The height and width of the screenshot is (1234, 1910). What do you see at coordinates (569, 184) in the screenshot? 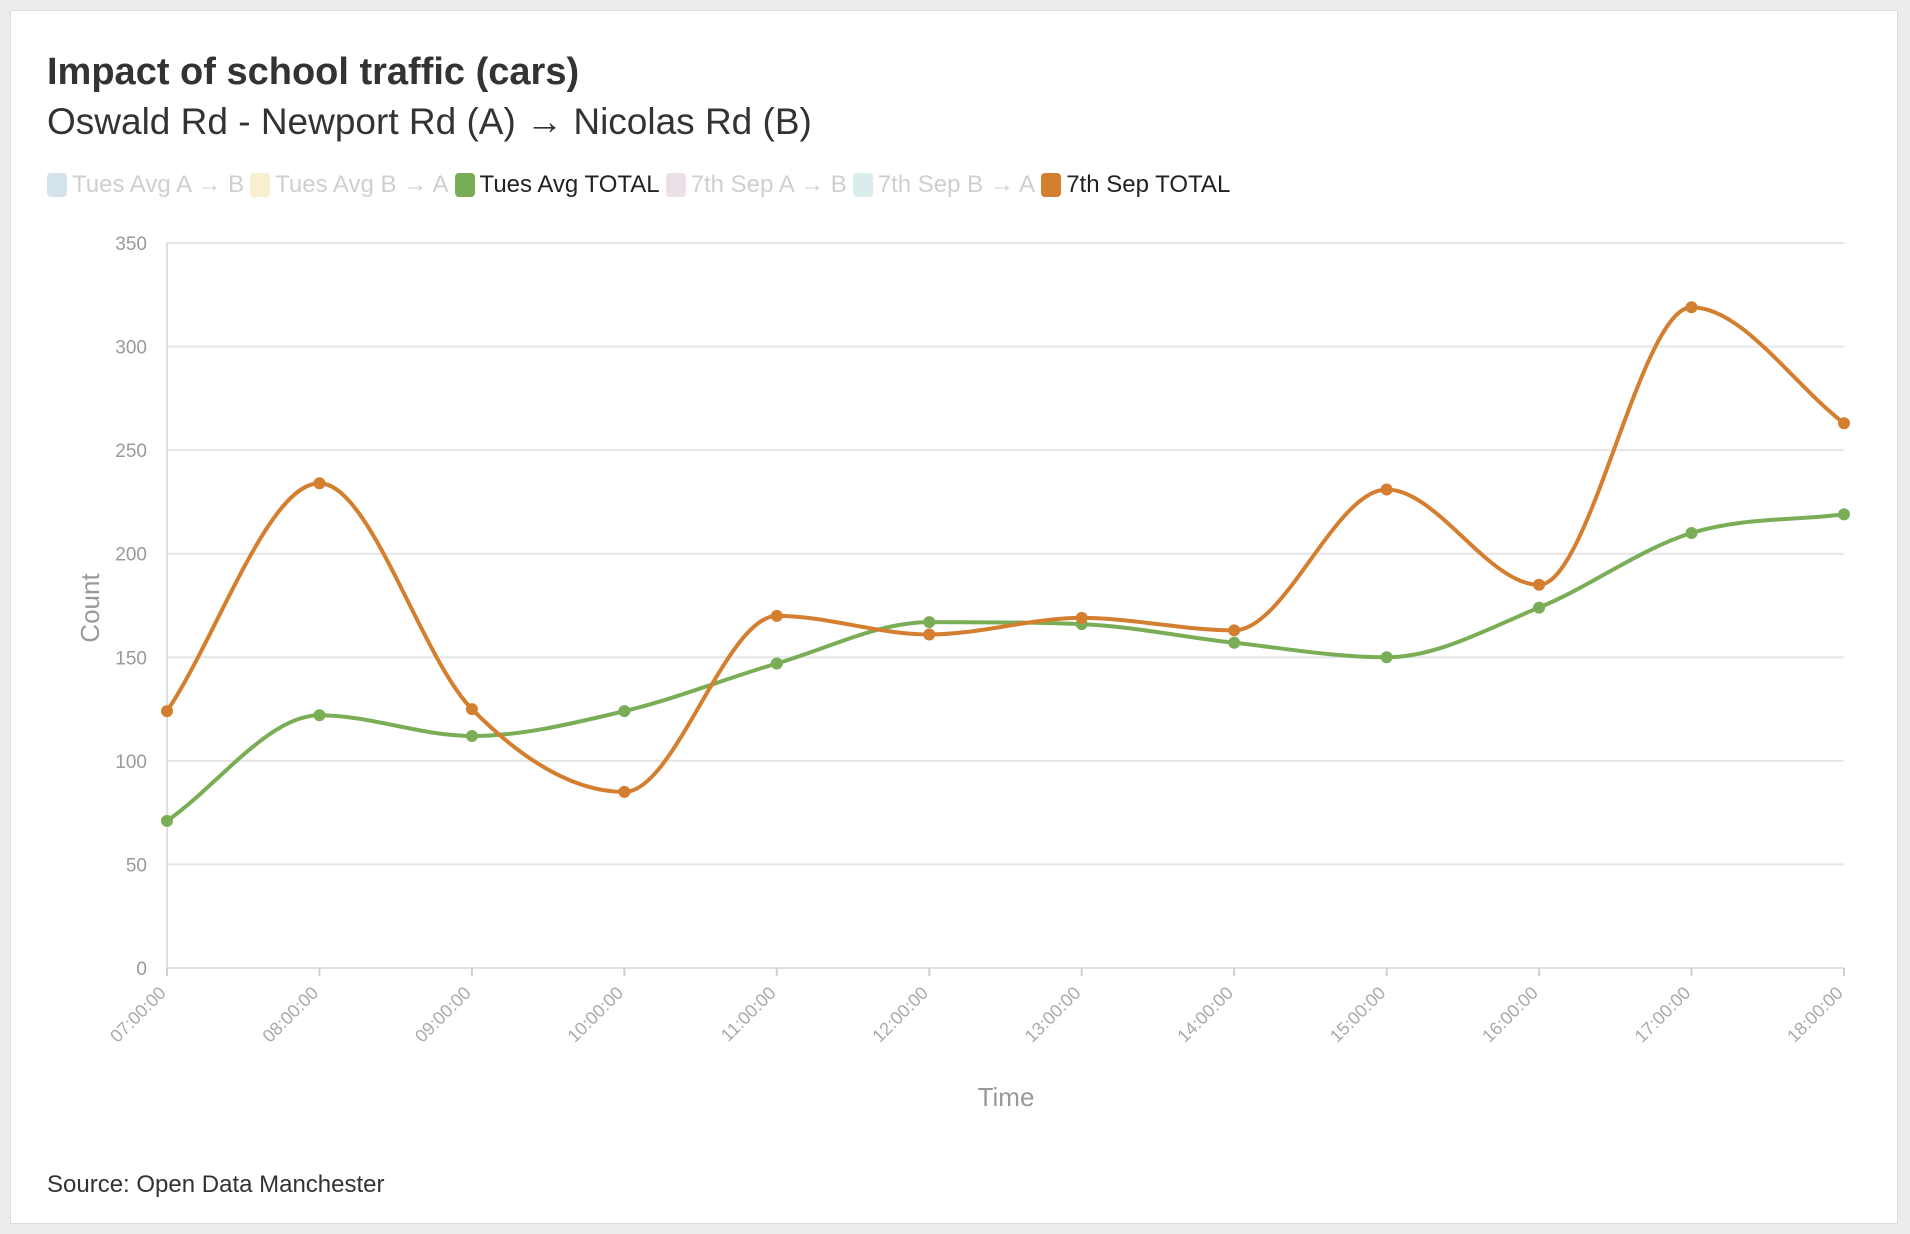
I see `legend-label: Tues Avg TOTAL` at bounding box center [569, 184].